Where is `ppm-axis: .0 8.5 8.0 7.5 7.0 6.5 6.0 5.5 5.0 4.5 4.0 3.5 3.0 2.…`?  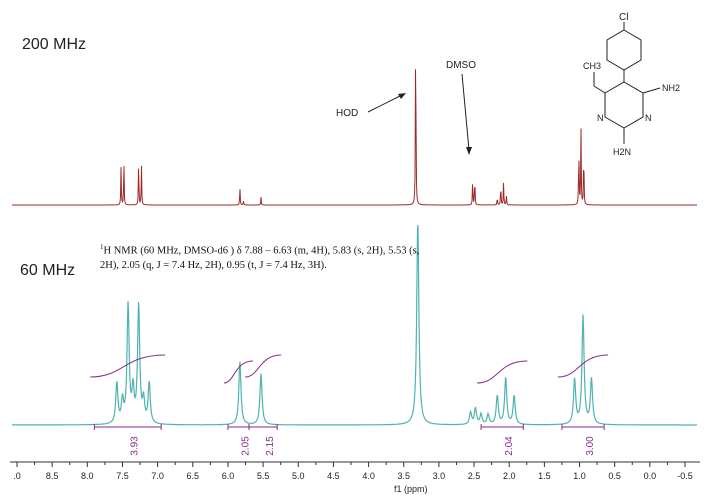 ppm-axis: .0 8.5 8.0 7.5 7.0 6.5 6.0 5.5 5.0 4.5 4.0 3.5 3.0 2.… is located at coordinates (355, 477).